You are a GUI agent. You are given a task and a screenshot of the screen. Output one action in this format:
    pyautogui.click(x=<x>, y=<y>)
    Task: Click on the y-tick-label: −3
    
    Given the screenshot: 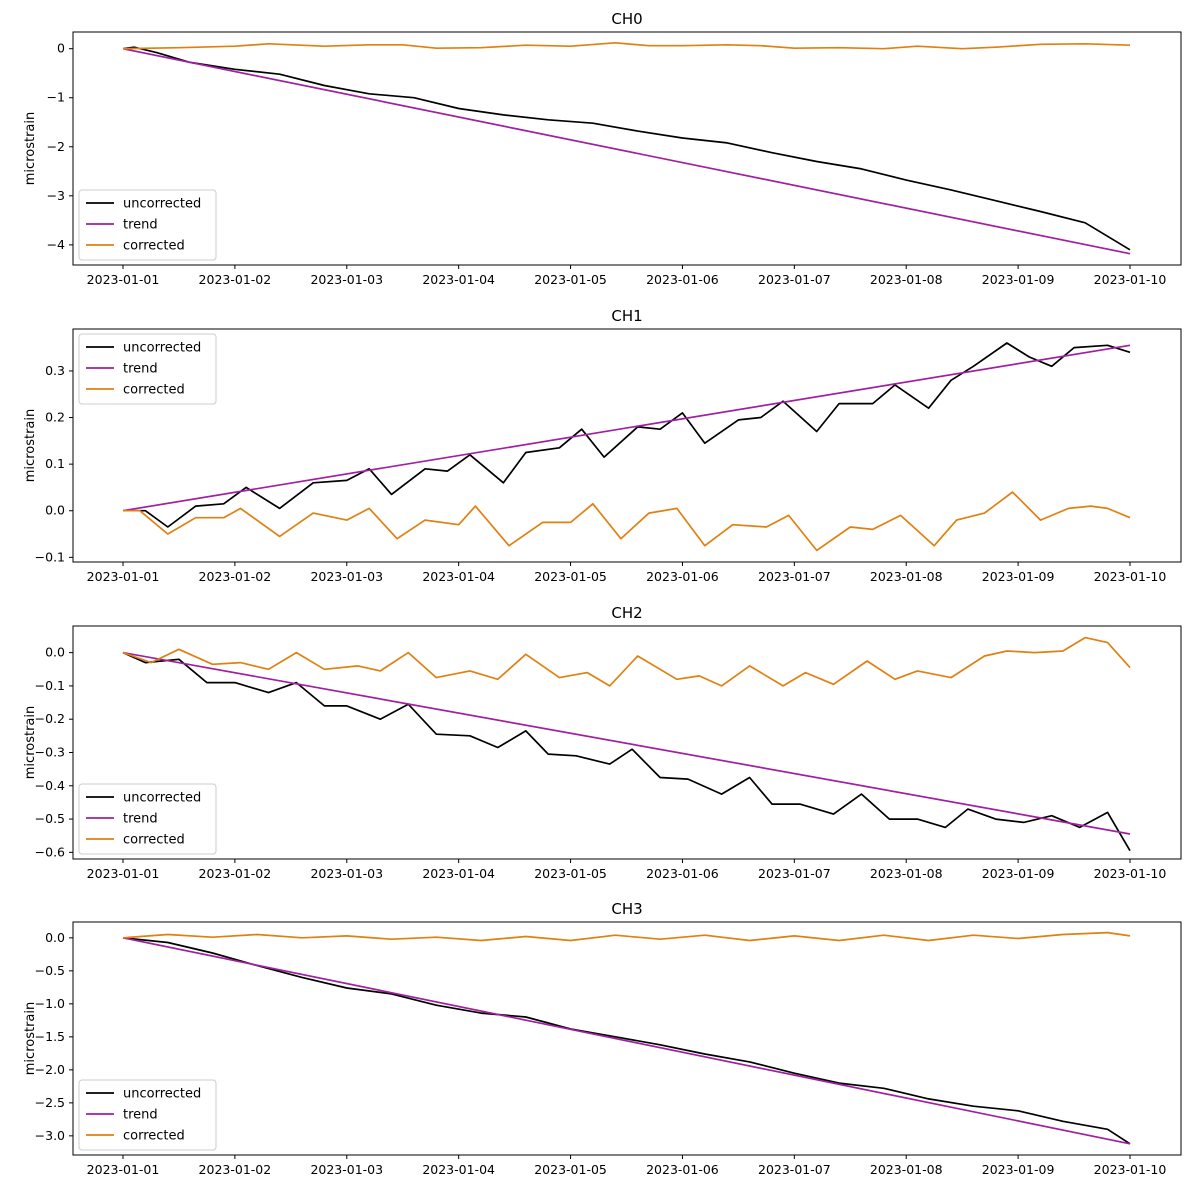 What is the action you would take?
    pyautogui.click(x=56, y=195)
    